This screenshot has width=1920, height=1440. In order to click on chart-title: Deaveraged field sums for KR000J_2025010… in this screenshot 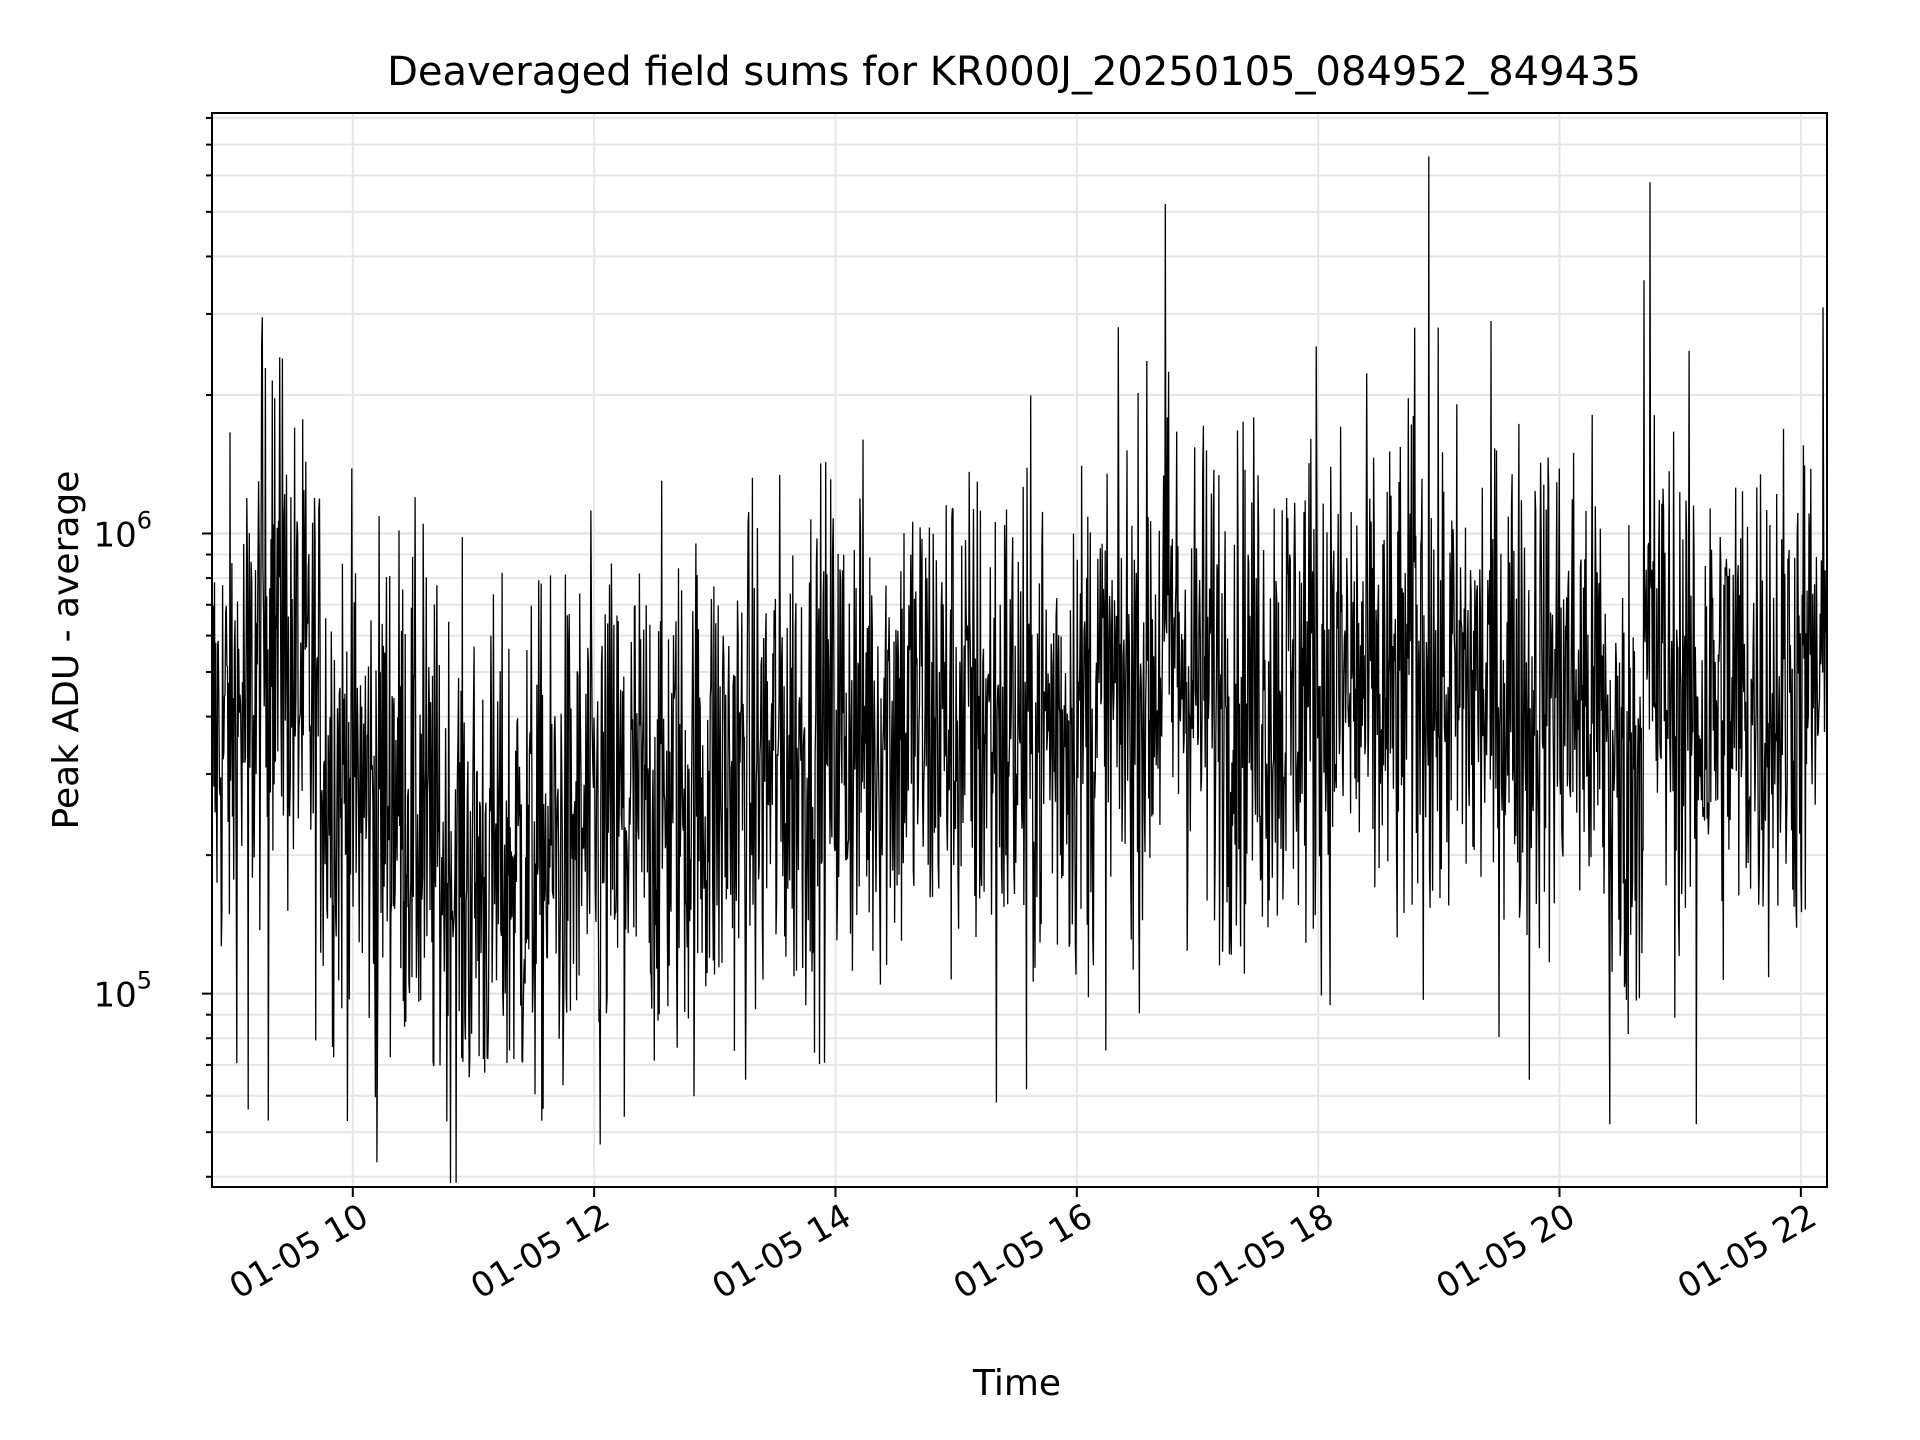, I will do `click(1014, 72)`.